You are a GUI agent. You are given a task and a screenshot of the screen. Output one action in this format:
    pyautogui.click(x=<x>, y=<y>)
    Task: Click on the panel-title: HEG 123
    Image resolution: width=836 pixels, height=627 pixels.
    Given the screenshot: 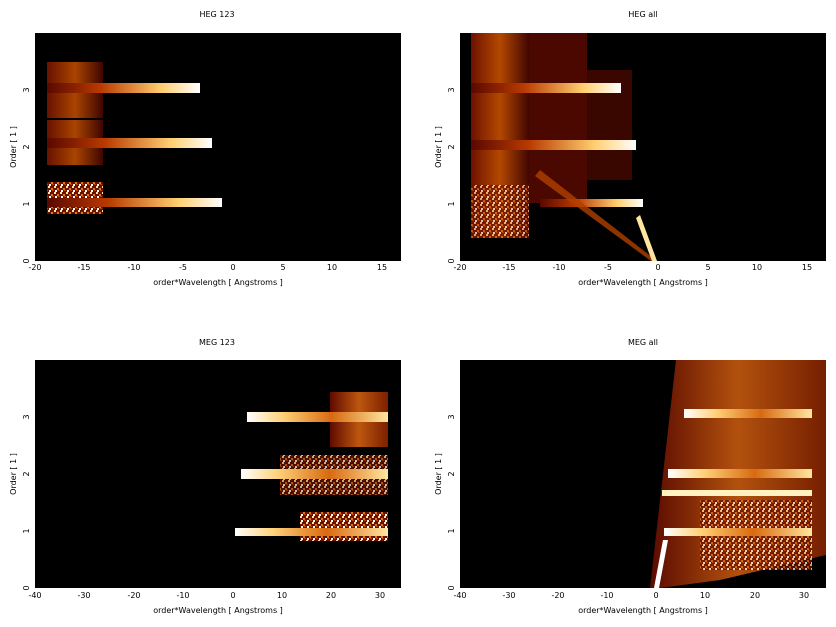 What is the action you would take?
    pyautogui.click(x=216, y=14)
    